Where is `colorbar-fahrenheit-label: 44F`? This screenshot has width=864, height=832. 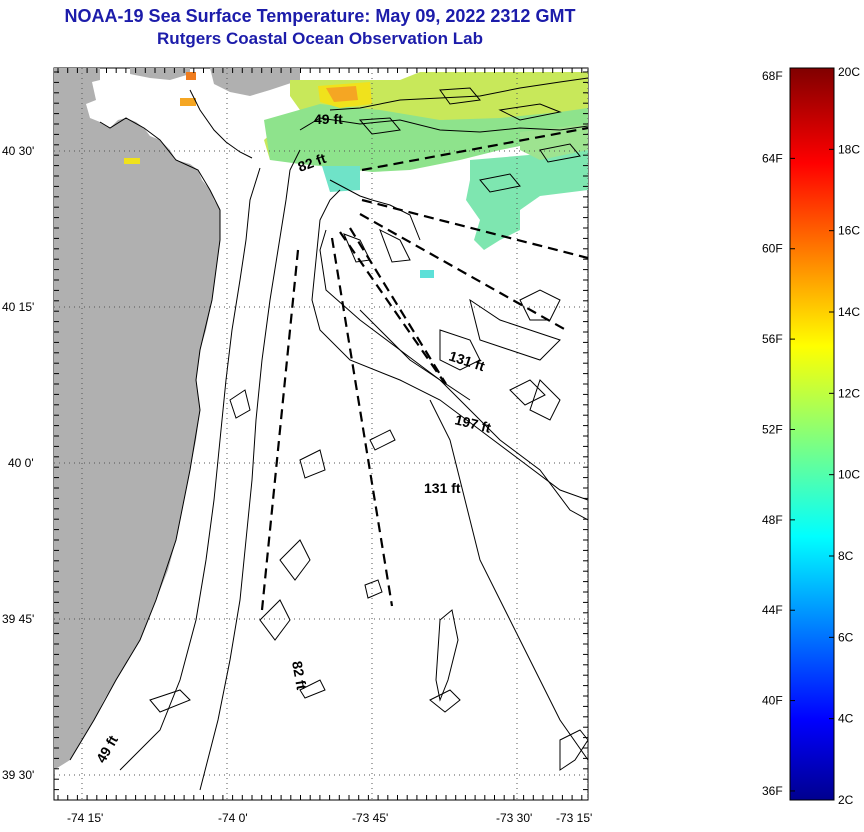
colorbar-fahrenheit-label: 44F is located at coordinates (772, 610).